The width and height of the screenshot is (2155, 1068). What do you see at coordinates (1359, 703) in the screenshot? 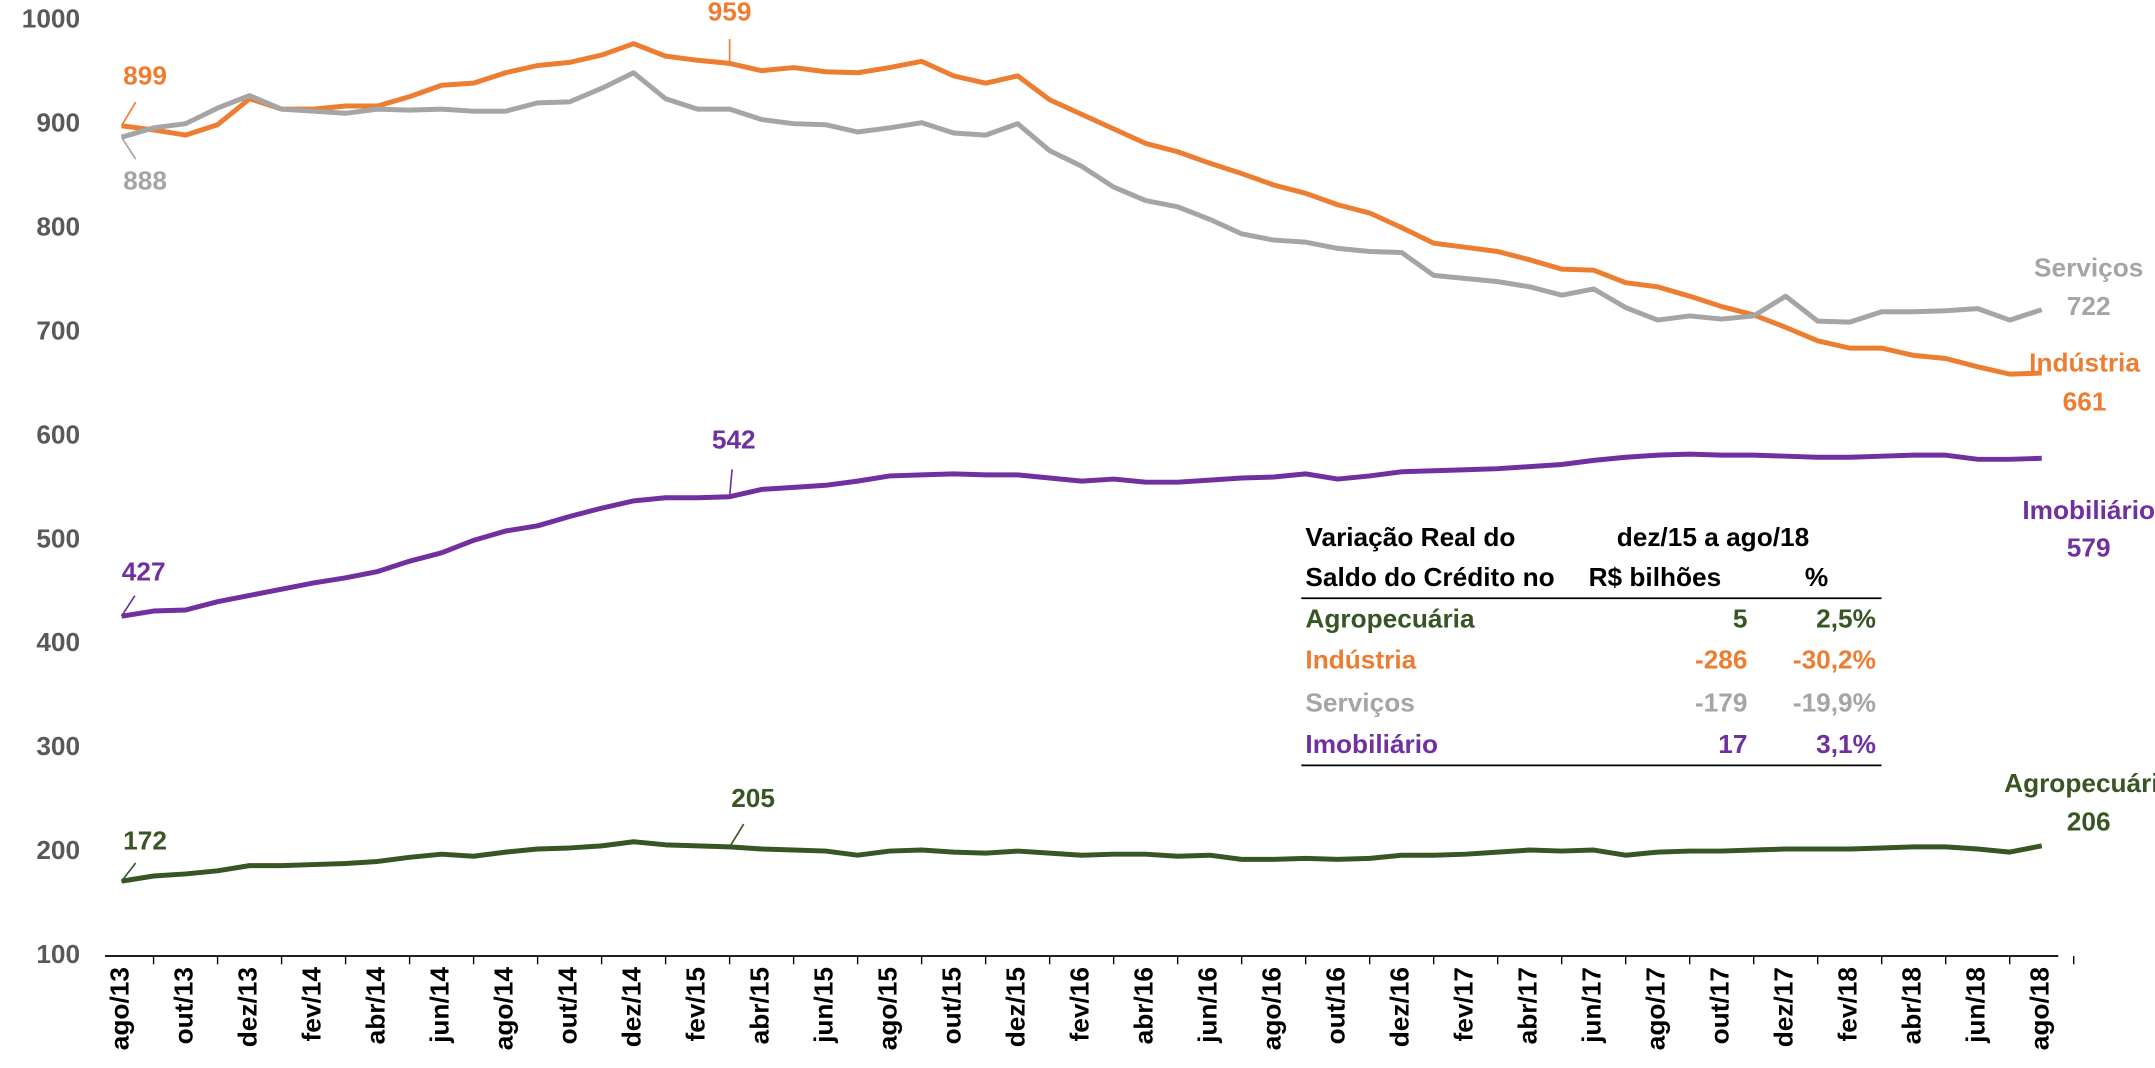
I see `table-cell: Serviços` at bounding box center [1359, 703].